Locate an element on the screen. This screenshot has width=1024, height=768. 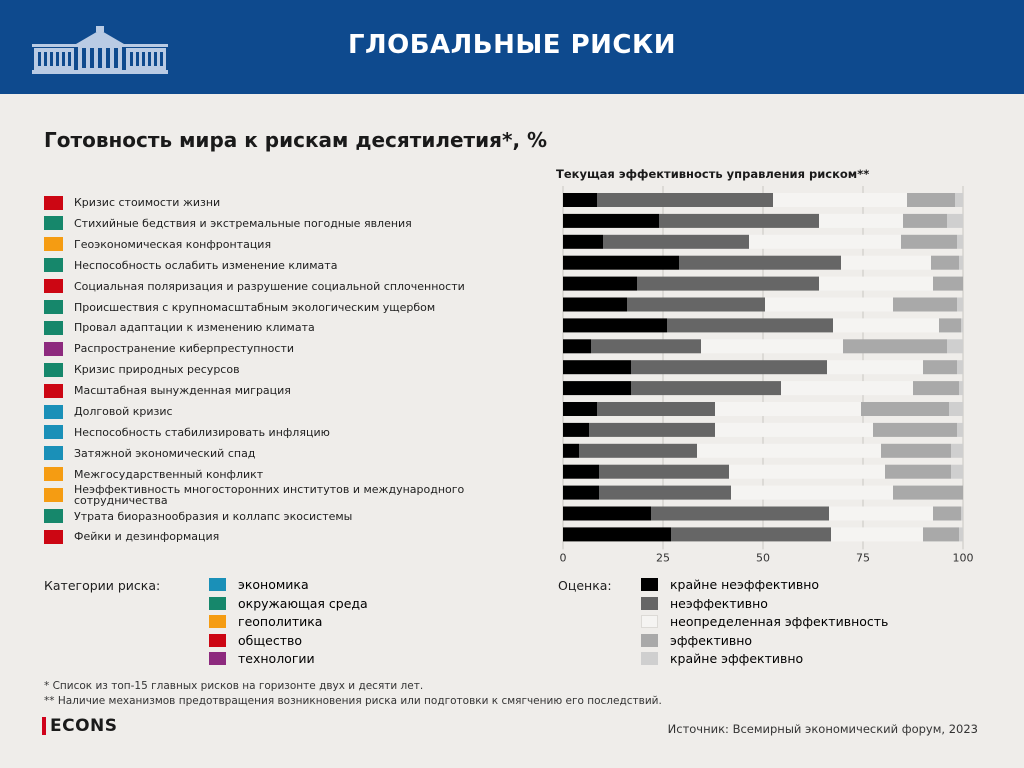
rating-legend-item: эффективно is located at coordinates (696, 640).